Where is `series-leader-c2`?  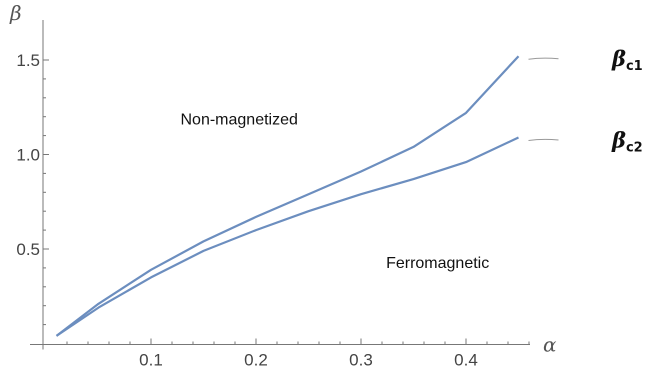 series-leader-c2 is located at coordinates (543, 139).